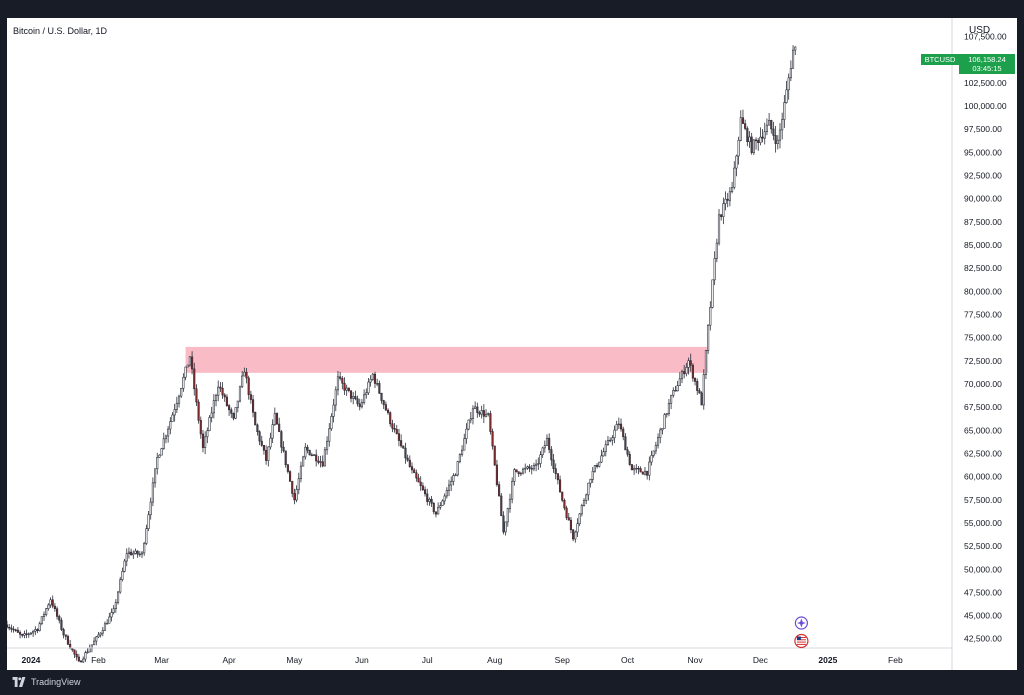  What do you see at coordinates (801, 623) in the screenshot?
I see `event-star-icon` at bounding box center [801, 623].